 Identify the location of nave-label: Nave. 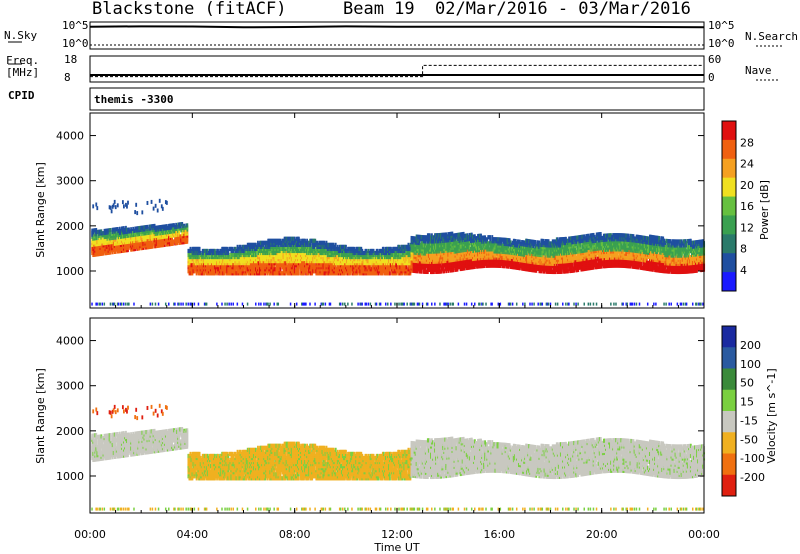
(758, 70).